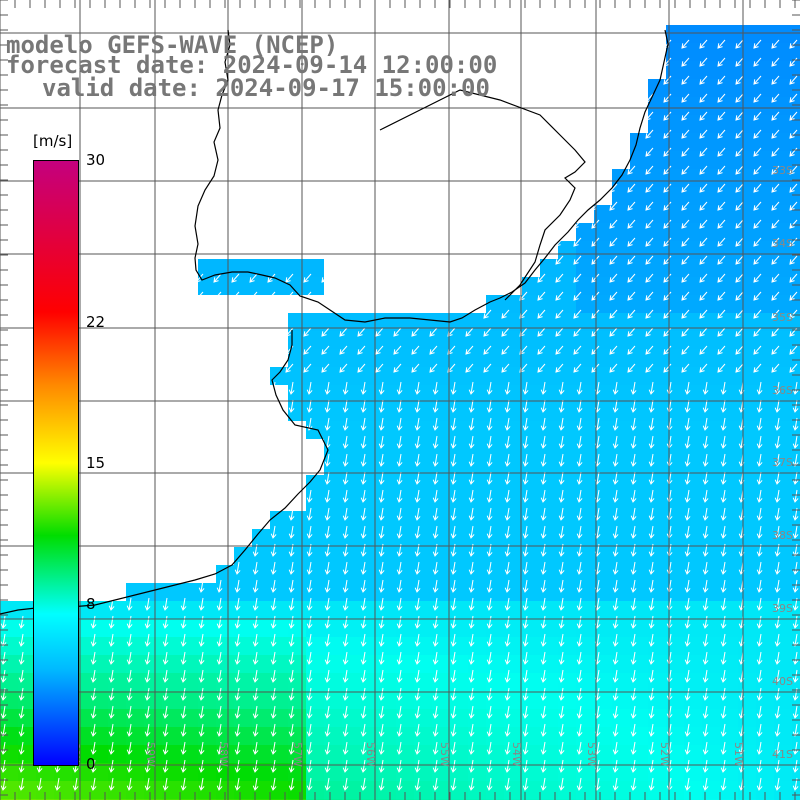 The width and height of the screenshot is (800, 800). I want to click on latitude-labels: 33S 34S 35S 36S 37S 38S 39S 40S 41S, so click(782, 462).